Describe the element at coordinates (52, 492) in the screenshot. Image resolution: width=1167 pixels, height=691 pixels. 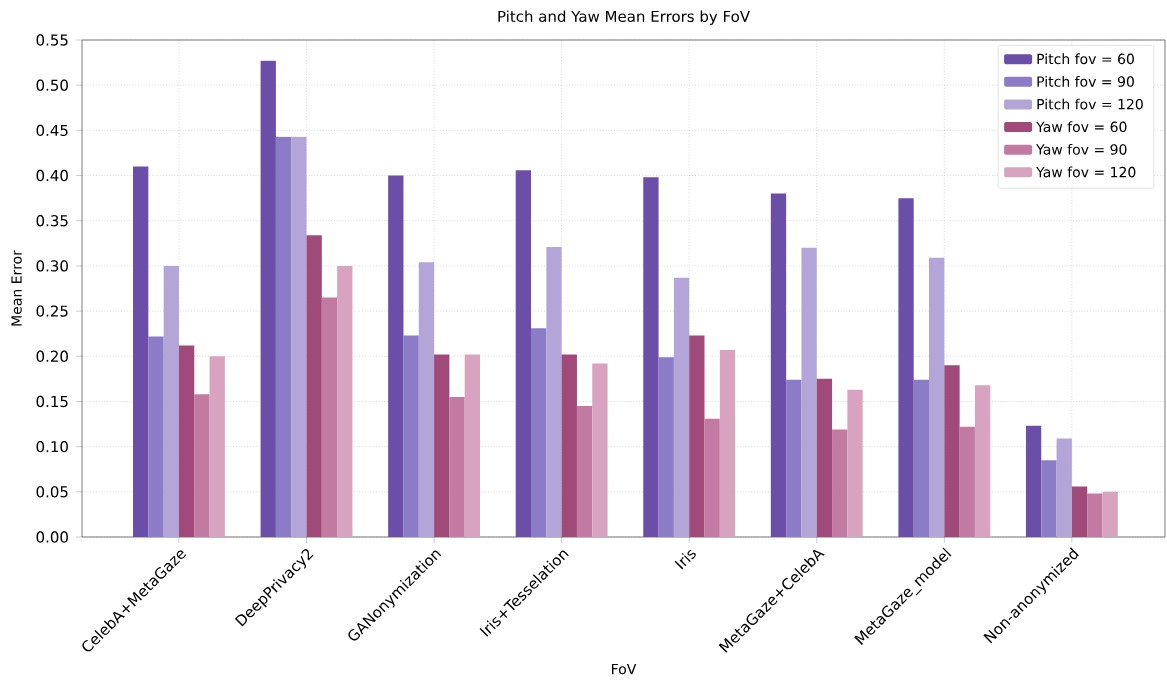
I see `y-tick-label: 0.05` at that location.